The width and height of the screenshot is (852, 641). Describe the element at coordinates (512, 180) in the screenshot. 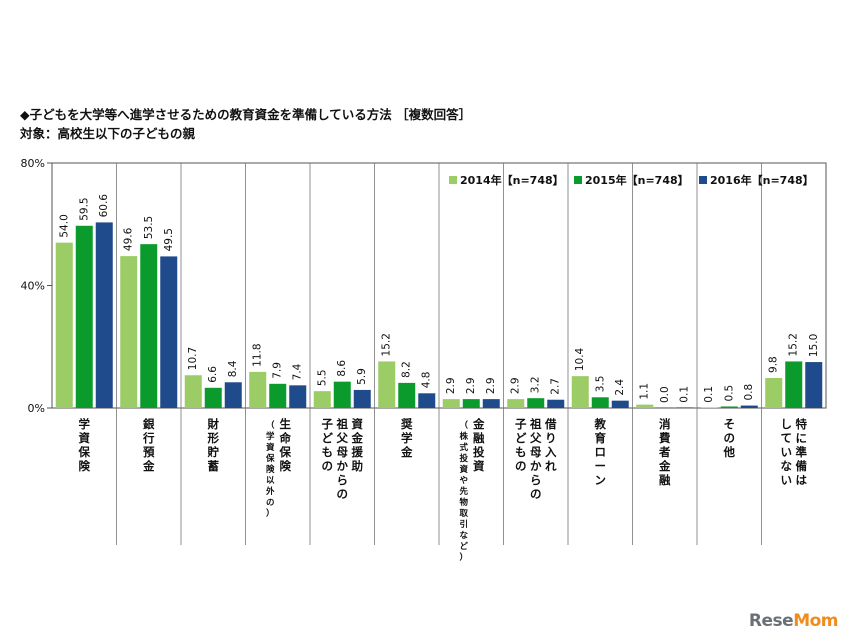

I see `legend-label: 2014年【n=748】` at that location.